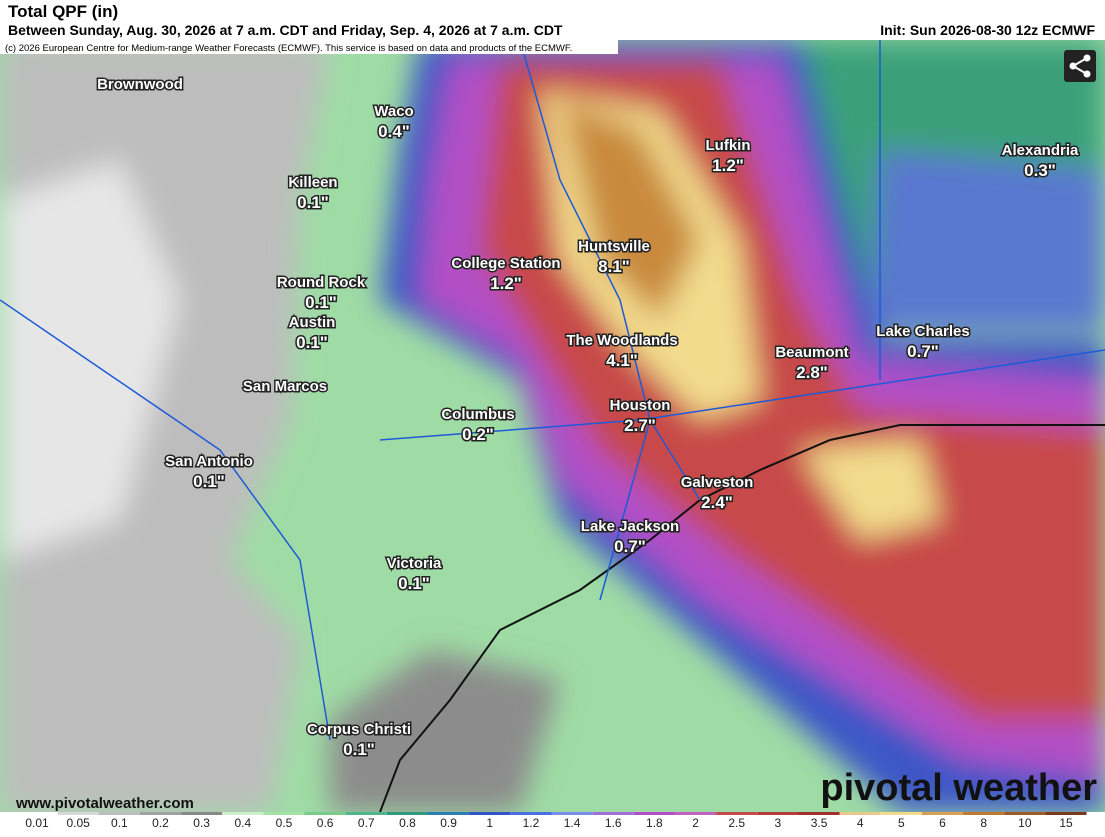 This screenshot has width=1105, height=837. Describe the element at coordinates (37, 823) in the screenshot. I see `colorbar-label: 0.01` at that location.